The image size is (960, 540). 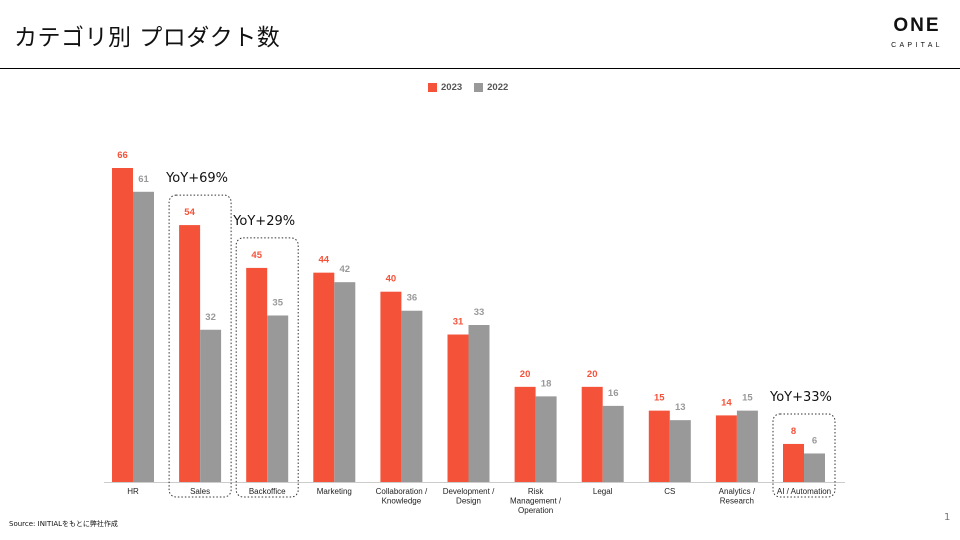 I want to click on data-label-2022-ai-automation: 6, so click(x=814, y=440).